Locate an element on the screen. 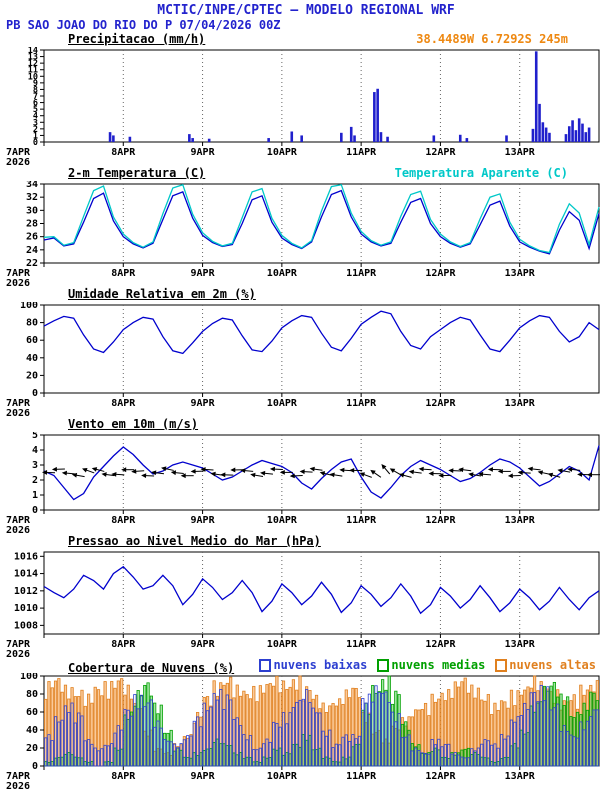  y-tick-label: 80 is located at coordinates (32, 323).